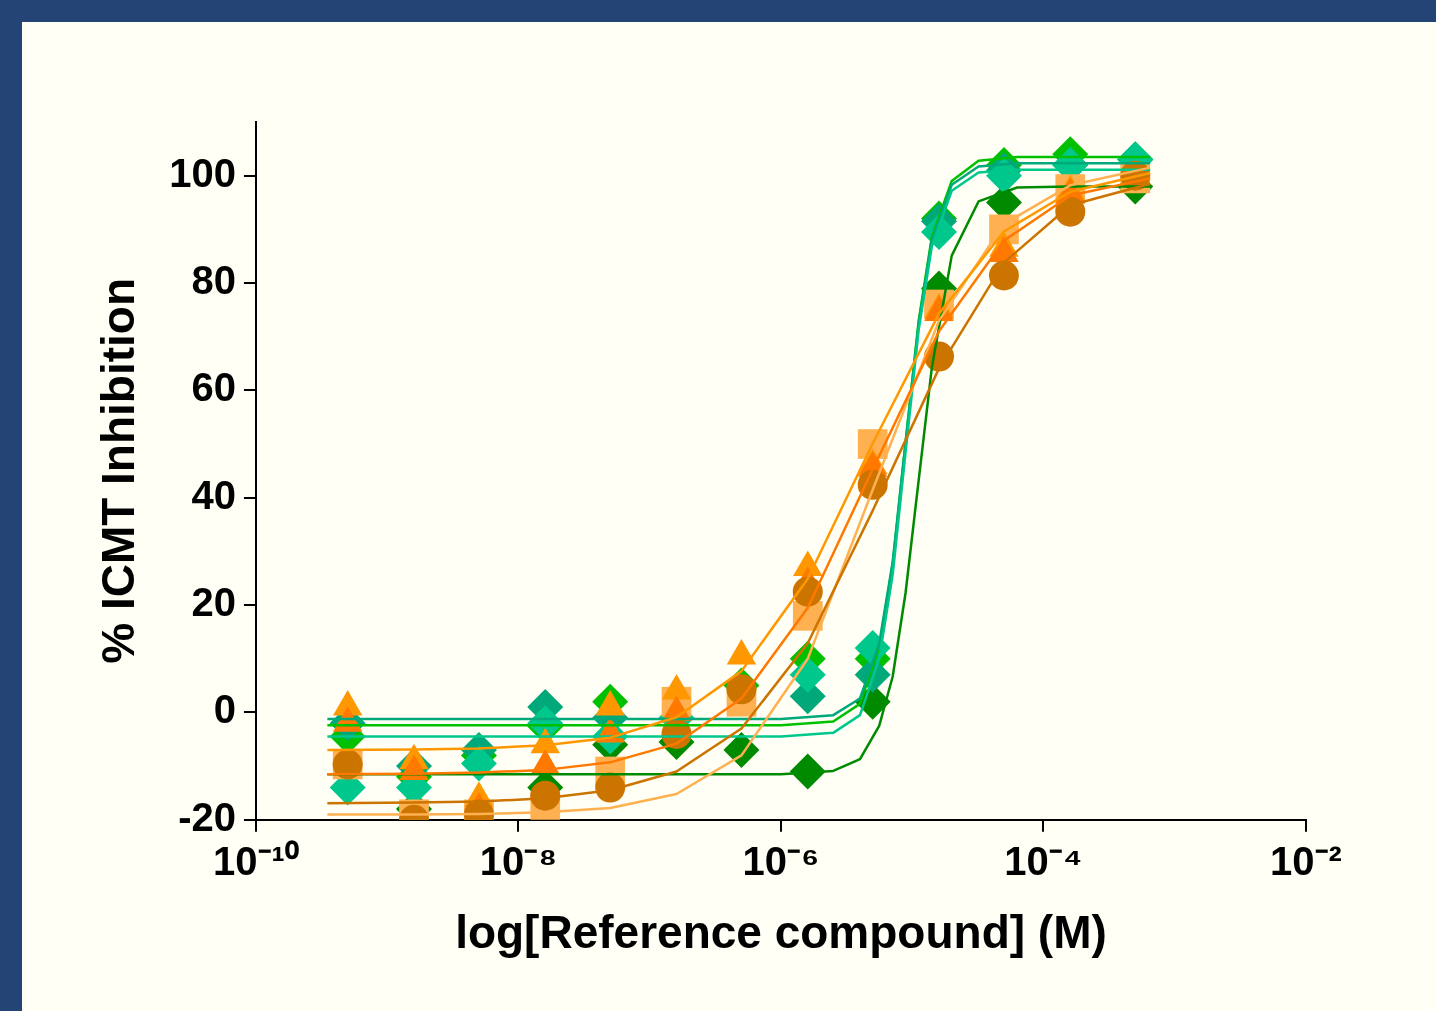  What do you see at coordinates (518, 860) in the screenshot?
I see `x-tick-label: 10⁻⁸` at bounding box center [518, 860].